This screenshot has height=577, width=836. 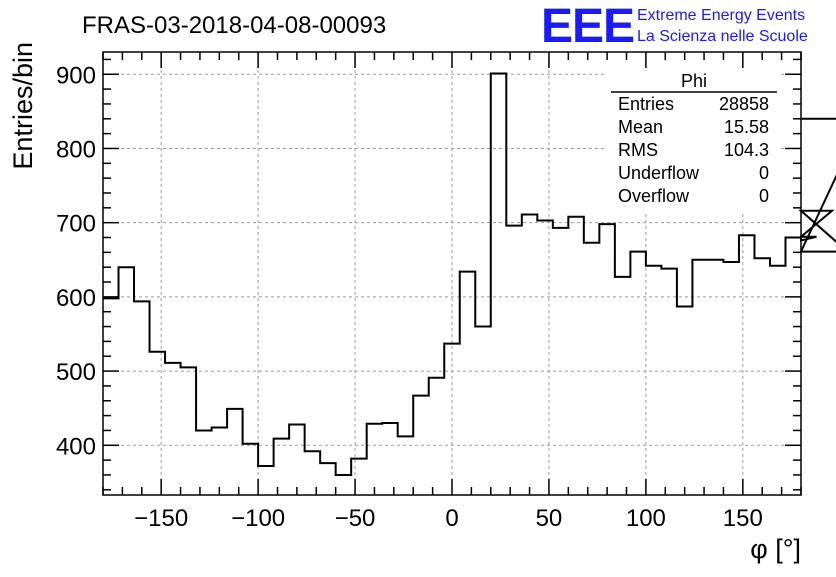 I want to click on stats-row-label: Entries, so click(x=646, y=104).